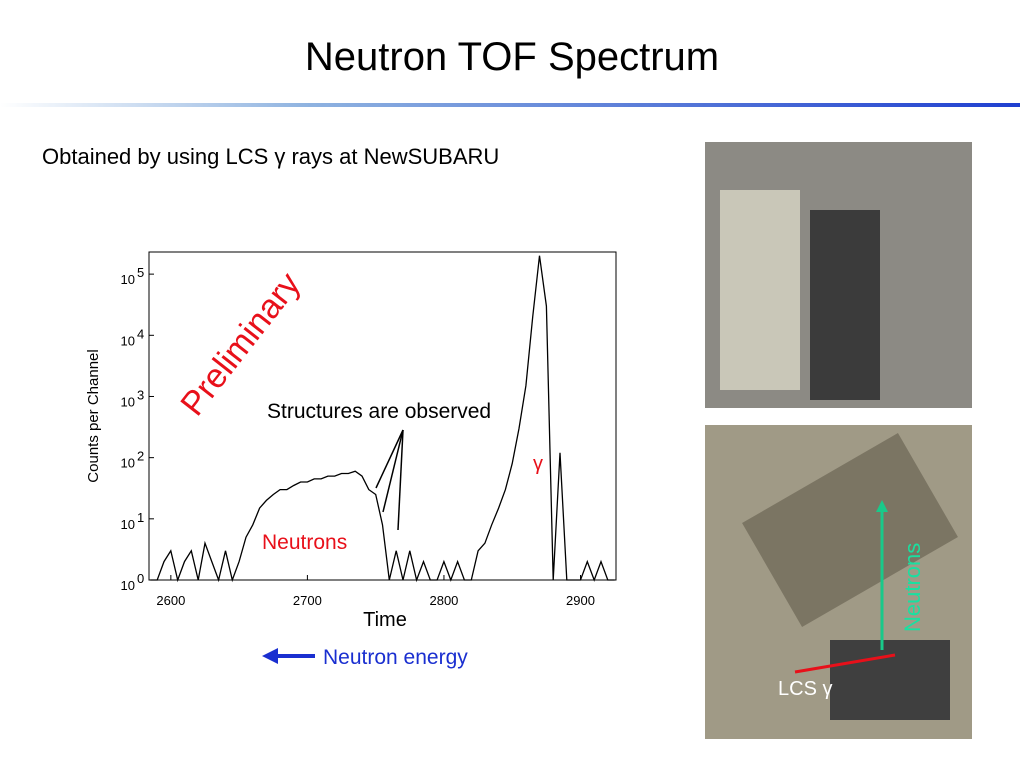 The height and width of the screenshot is (773, 1024). I want to click on y-axis-label: Counts per Channel, so click(93, 415).